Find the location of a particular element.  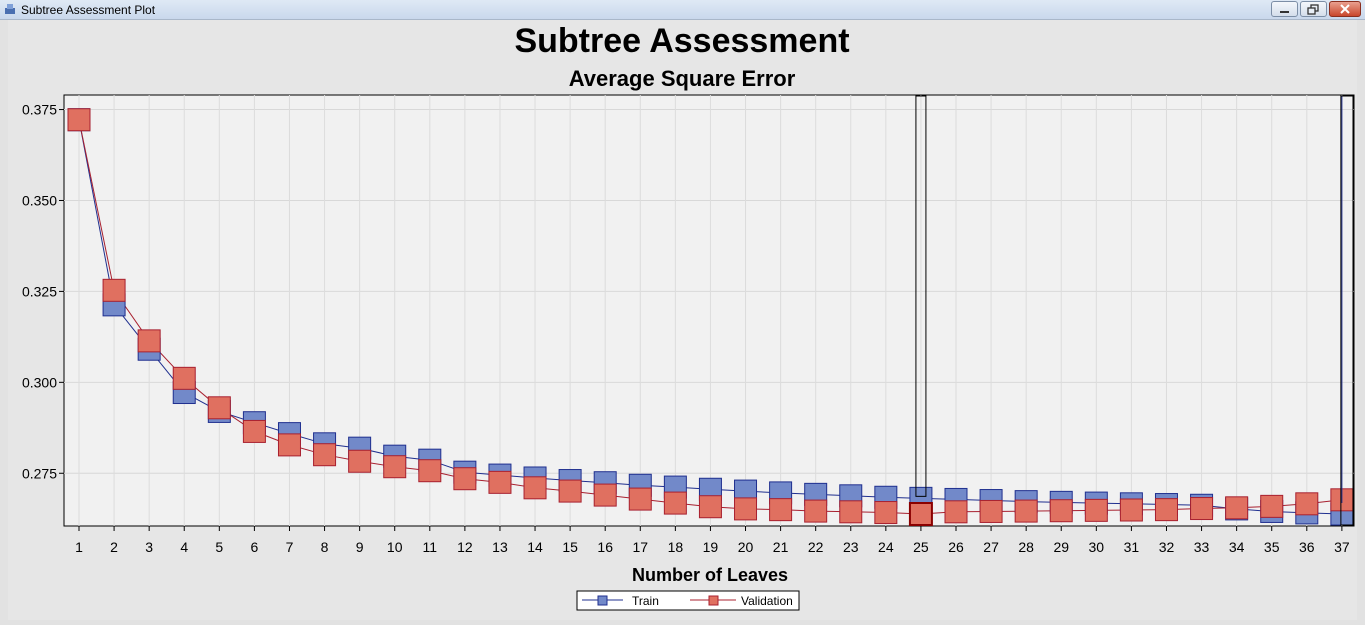

x-tick-label: 34 is located at coordinates (1237, 547).